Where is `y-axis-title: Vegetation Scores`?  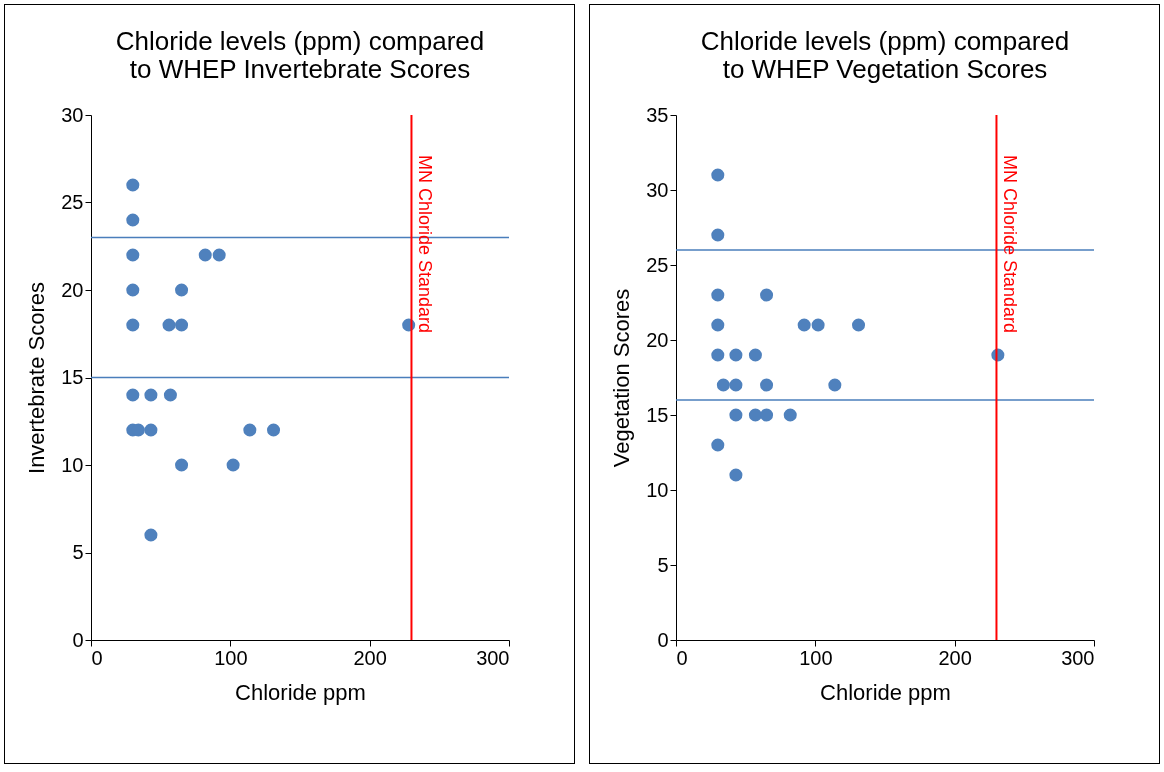 y-axis-title: Vegetation Scores is located at coordinates (622, 378).